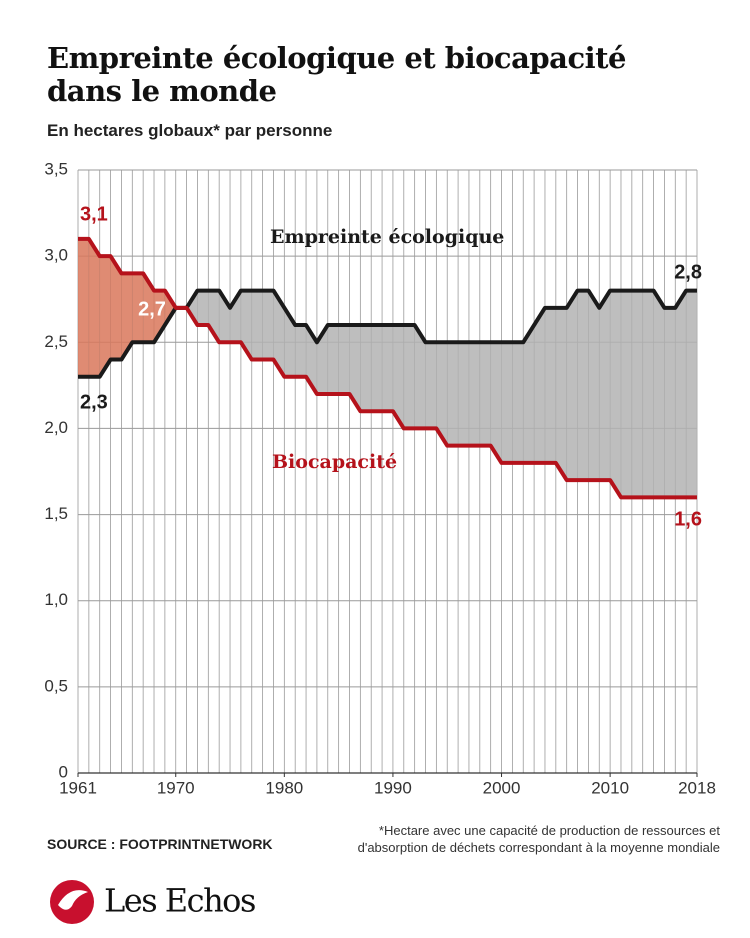  I want to click on y-tick-label: 1,5, so click(56, 513).